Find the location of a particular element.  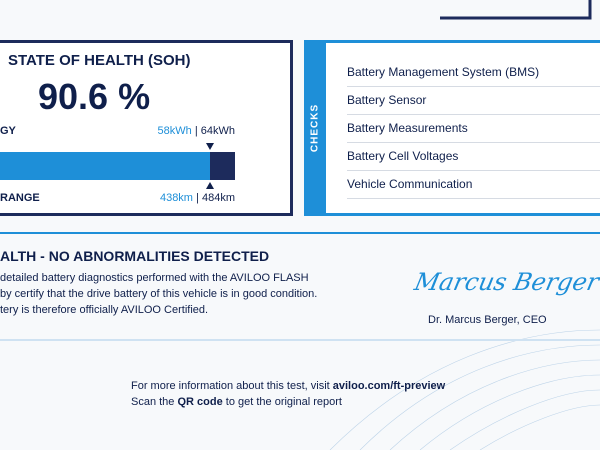

check-item: Vehicle Communication is located at coordinates (473, 184).